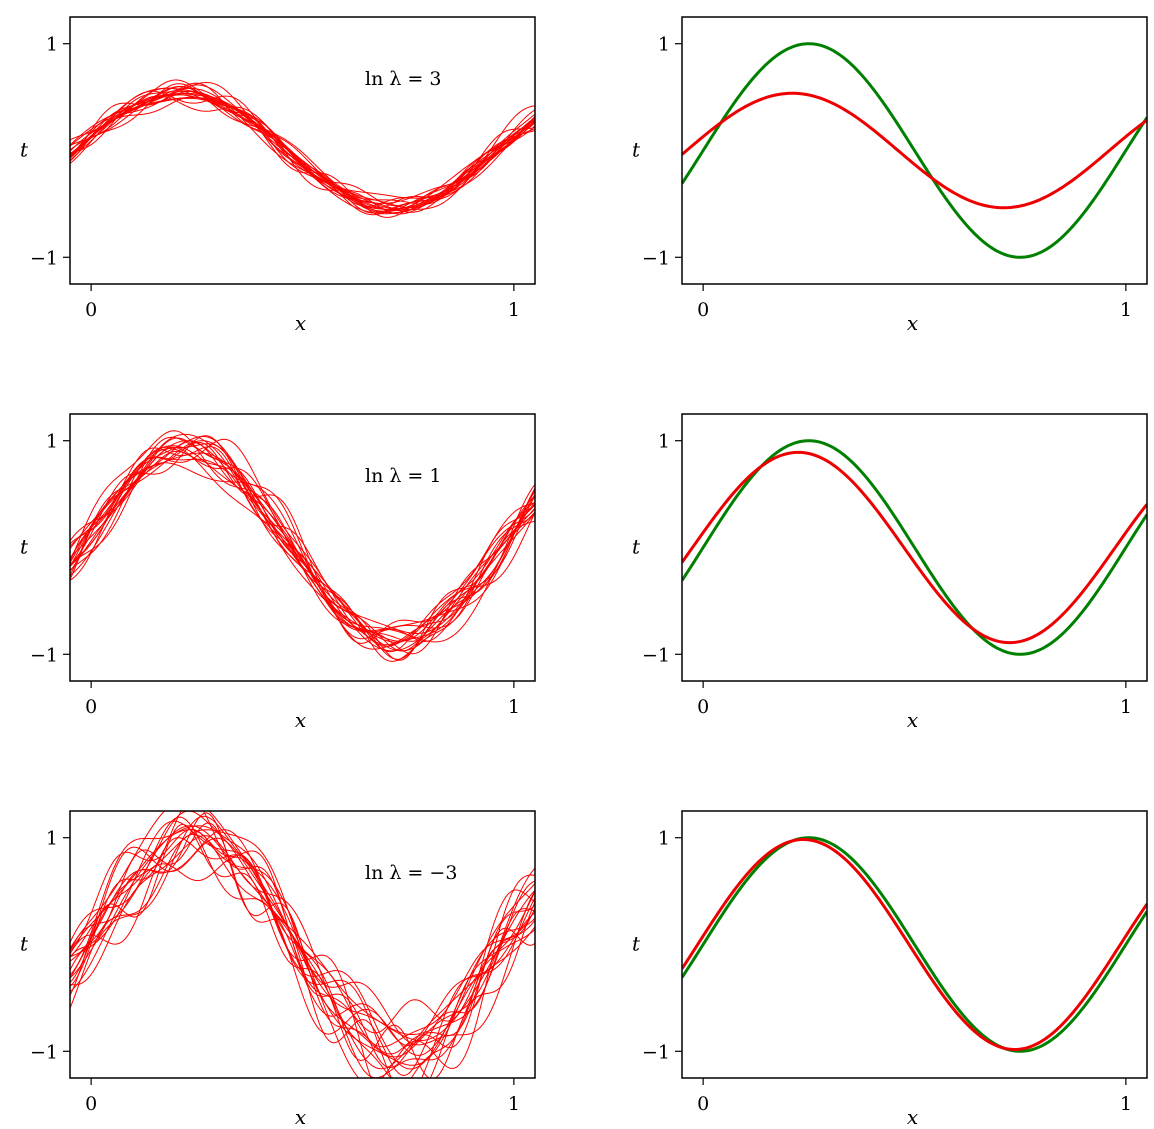 This screenshot has height=1129, width=1154. I want to click on panel-3: 1 −1 0 1 x t, so click(890, 572).